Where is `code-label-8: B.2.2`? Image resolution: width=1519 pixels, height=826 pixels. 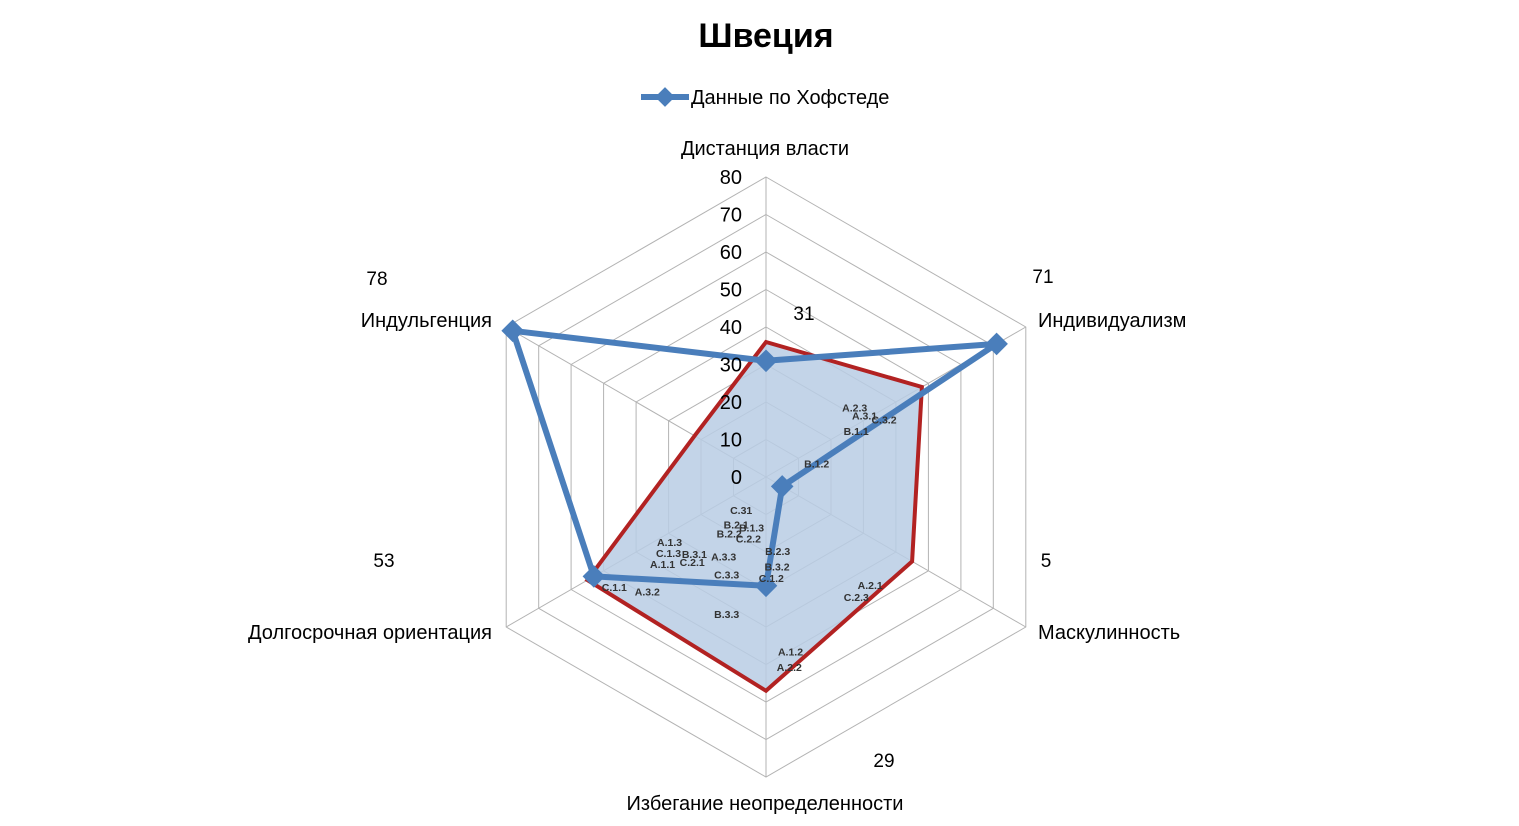
code-label-8: B.2.2 is located at coordinates (729, 535).